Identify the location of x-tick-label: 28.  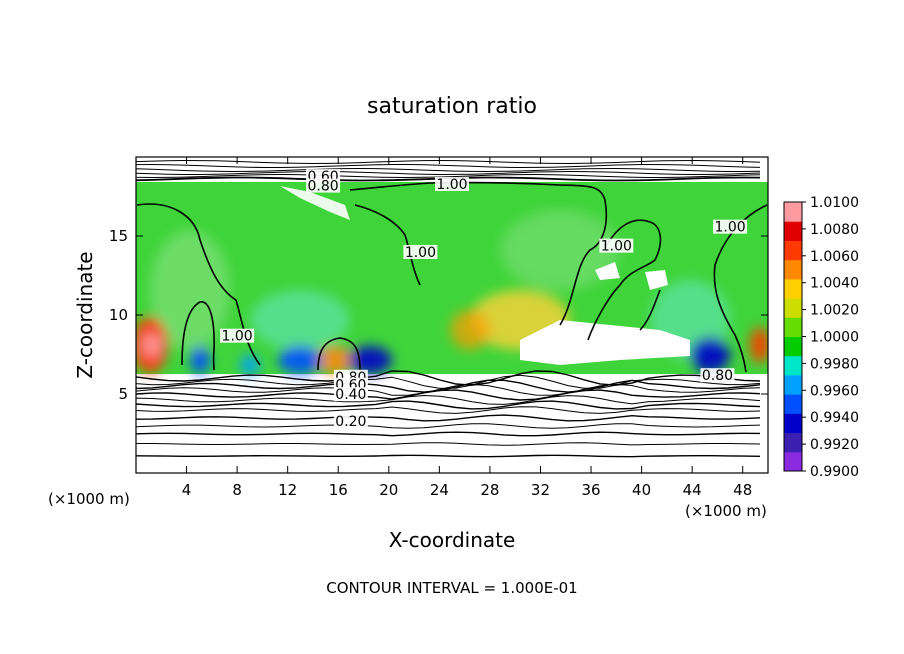
(489, 490).